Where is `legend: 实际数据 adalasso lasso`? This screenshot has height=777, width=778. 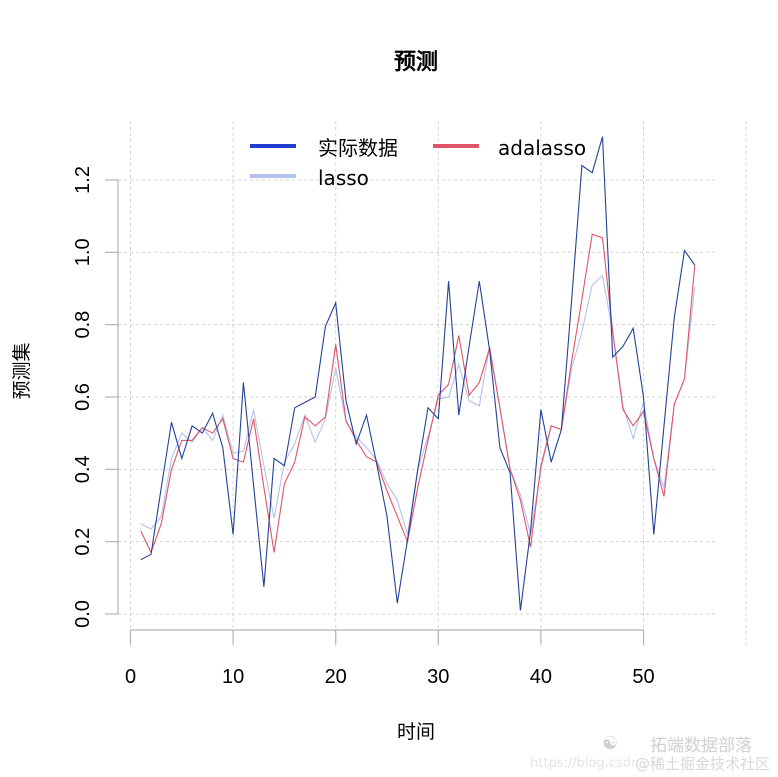
legend: 实际数据 adalasso lasso is located at coordinates (418, 163).